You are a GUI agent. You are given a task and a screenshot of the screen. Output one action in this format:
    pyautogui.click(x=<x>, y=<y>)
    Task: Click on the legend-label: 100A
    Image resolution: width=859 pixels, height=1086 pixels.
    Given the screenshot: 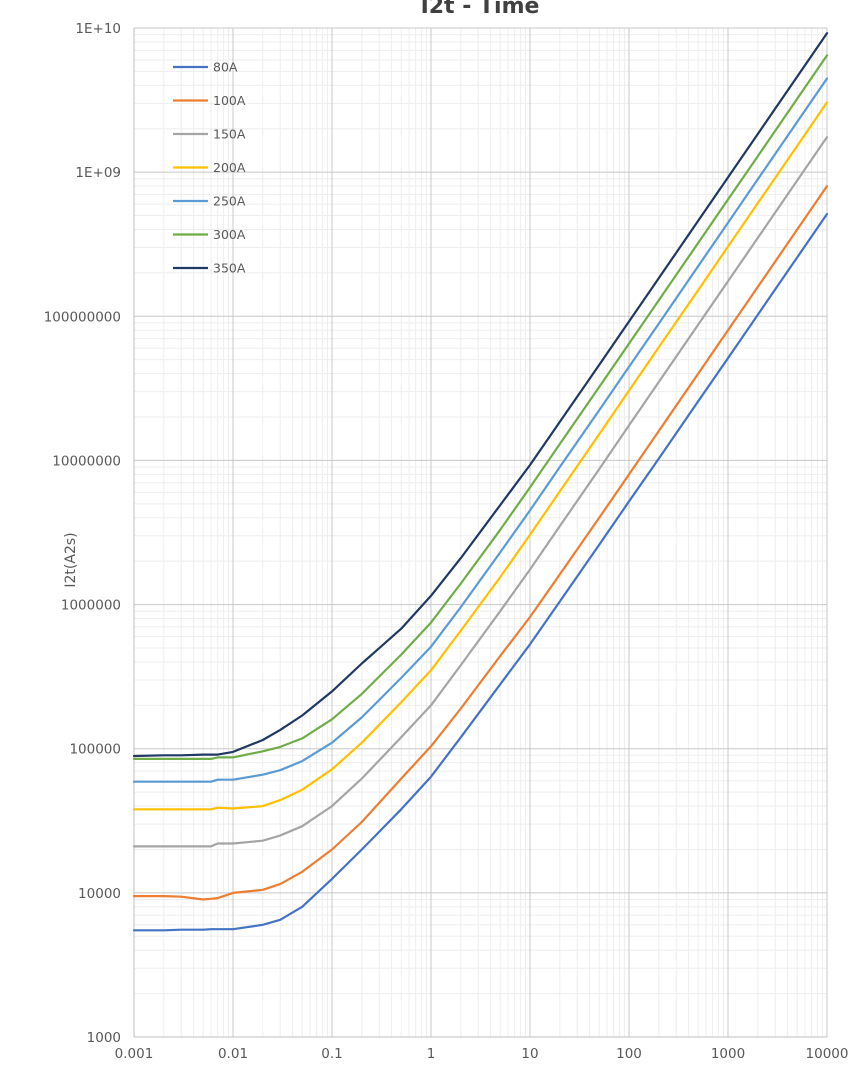 What is the action you would take?
    pyautogui.click(x=229, y=100)
    